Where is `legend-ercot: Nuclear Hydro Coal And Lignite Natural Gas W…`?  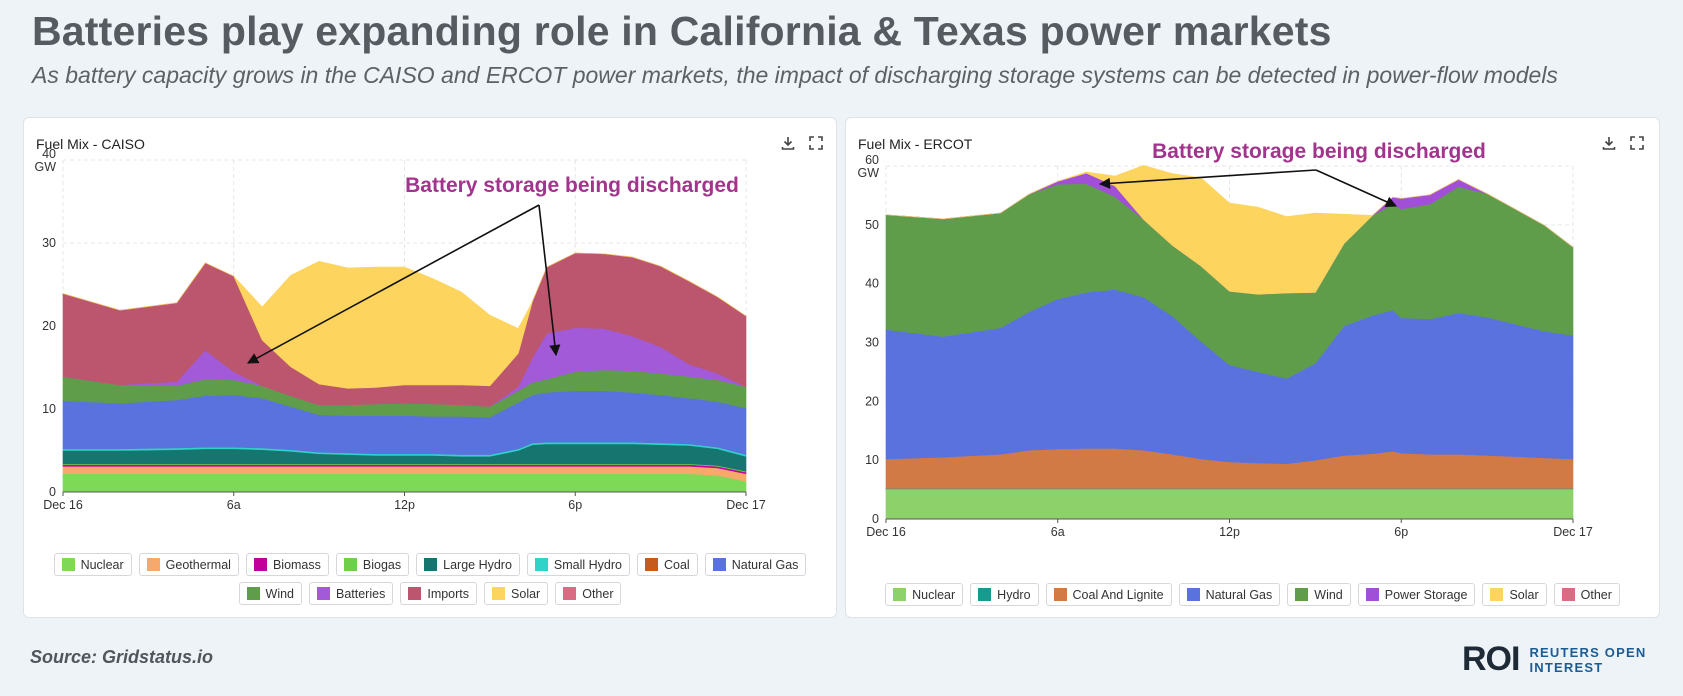 legend-ercot: Nuclear Hydro Coal And Lignite Natural Gas W… is located at coordinates (1252, 594).